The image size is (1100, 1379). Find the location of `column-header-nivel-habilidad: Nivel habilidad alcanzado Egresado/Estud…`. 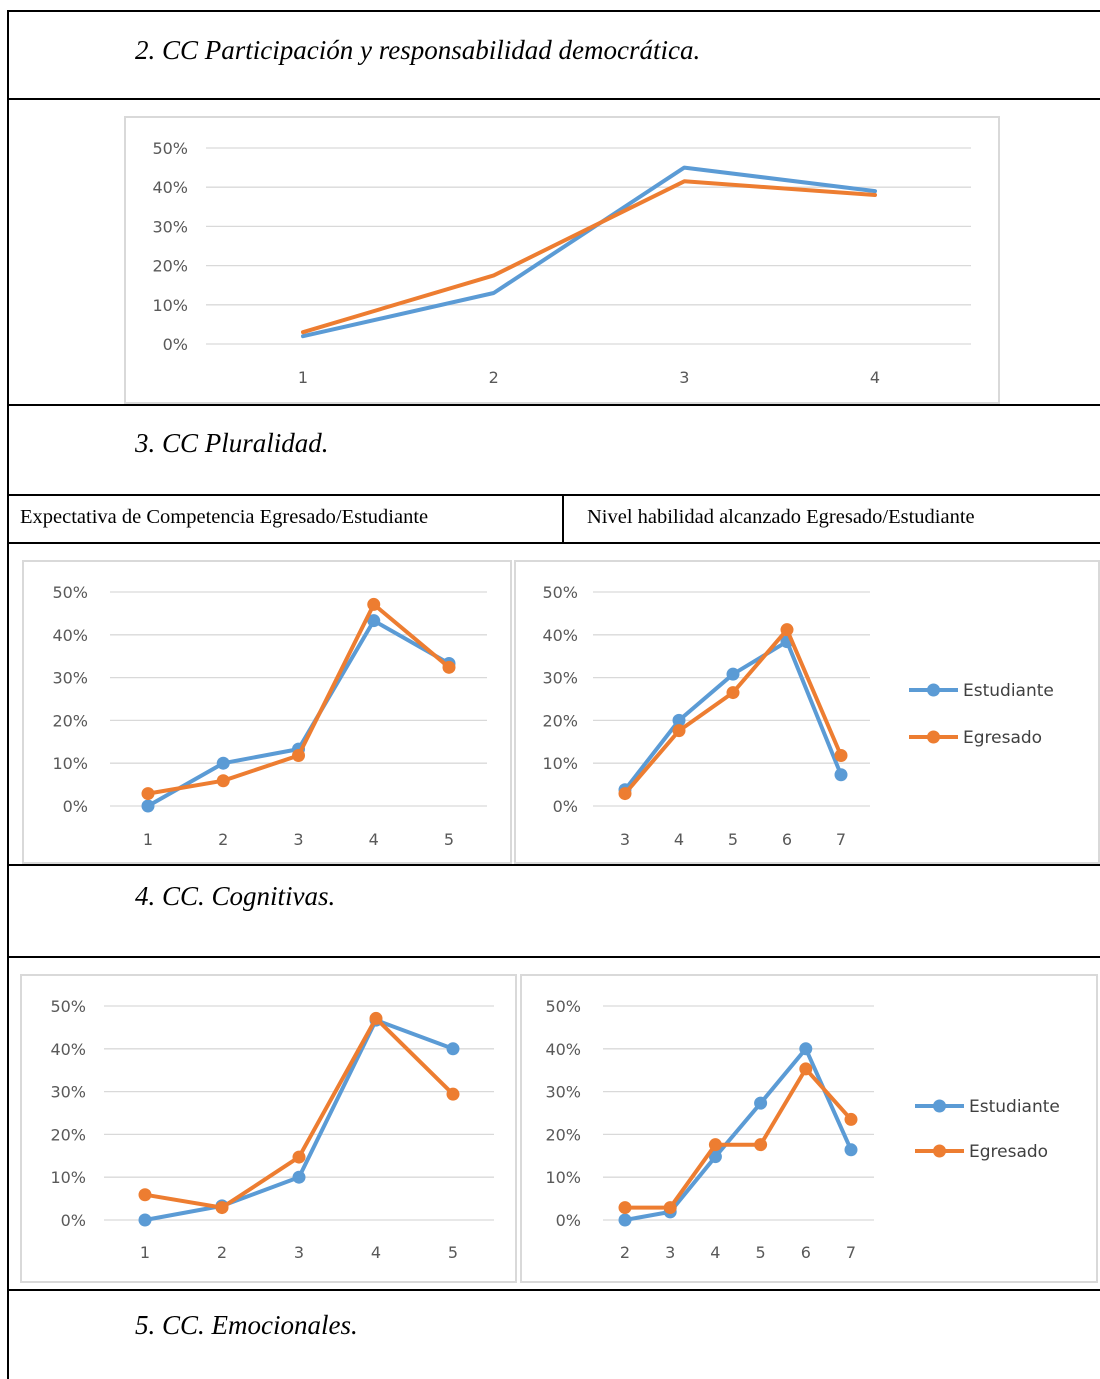

column-header-nivel-habilidad: Nivel habilidad alcanzado Egresado/Estud… is located at coordinates (781, 517).